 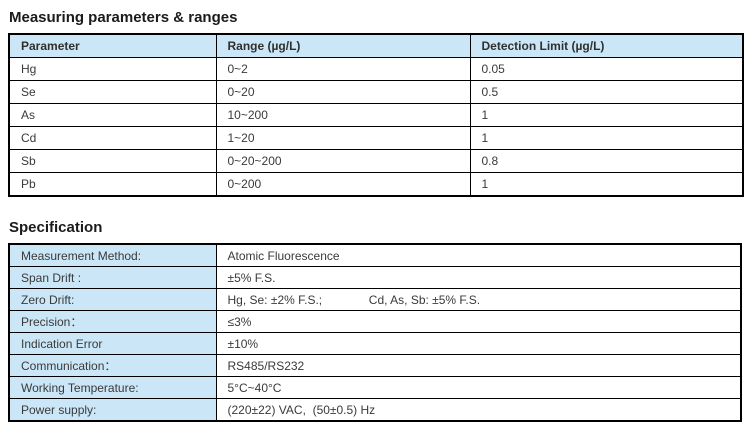 I want to click on spec-value: 5°C~40°C, so click(x=478, y=387).